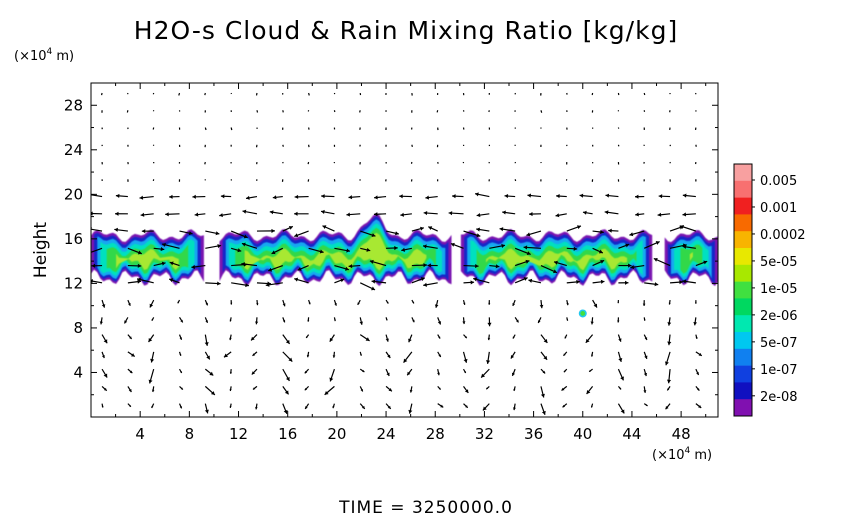  I want to click on y-tick-label: 20, so click(73, 194).